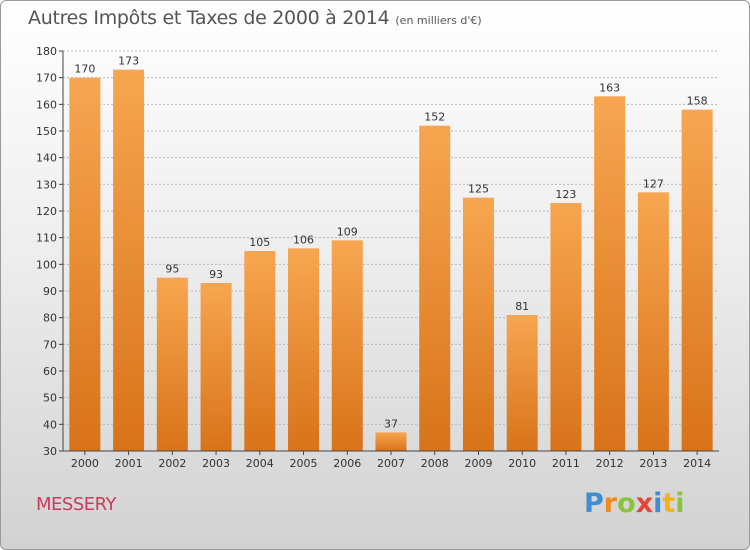  Describe the element at coordinates (609, 87) in the screenshot. I see `data-label: 163` at that location.